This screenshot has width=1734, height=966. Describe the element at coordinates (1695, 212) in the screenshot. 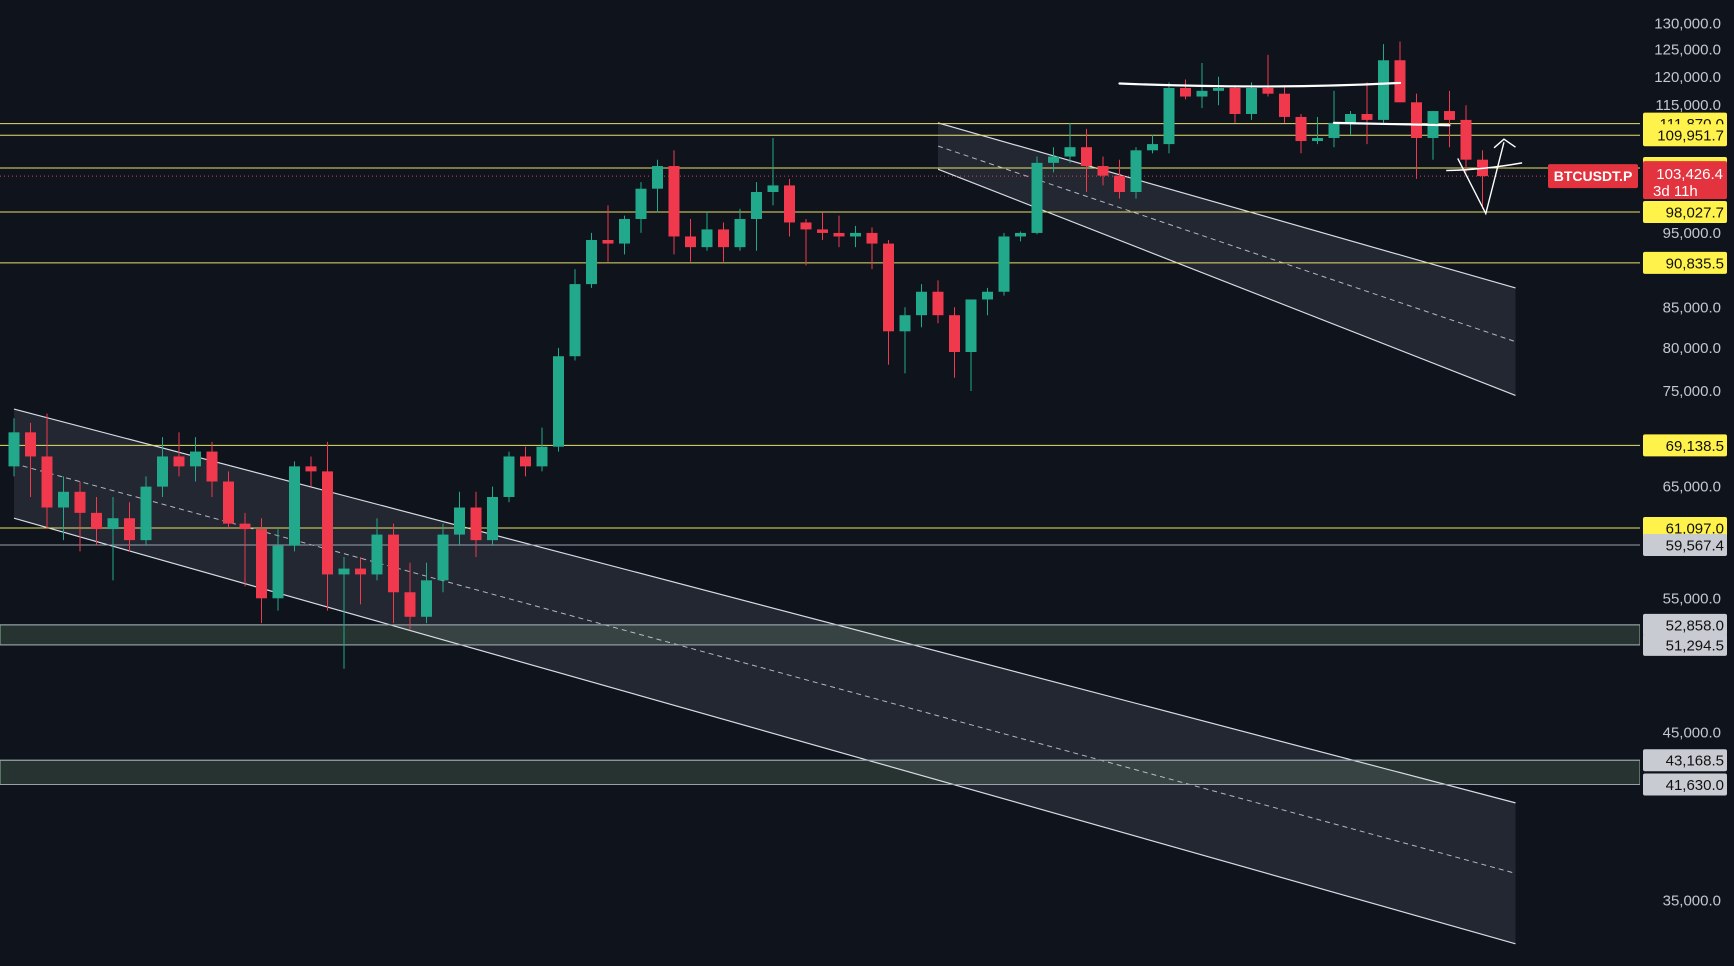

I see `level-label-3: 98,027.7` at that location.